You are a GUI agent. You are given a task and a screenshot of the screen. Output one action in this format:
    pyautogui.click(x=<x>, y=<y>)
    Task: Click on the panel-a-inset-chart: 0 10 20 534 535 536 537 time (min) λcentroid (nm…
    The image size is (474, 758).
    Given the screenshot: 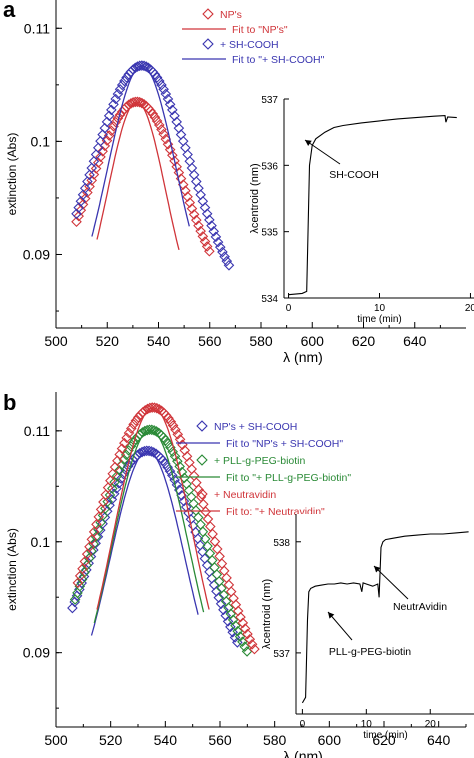 What is the action you would take?
    pyautogui.click(x=361, y=210)
    